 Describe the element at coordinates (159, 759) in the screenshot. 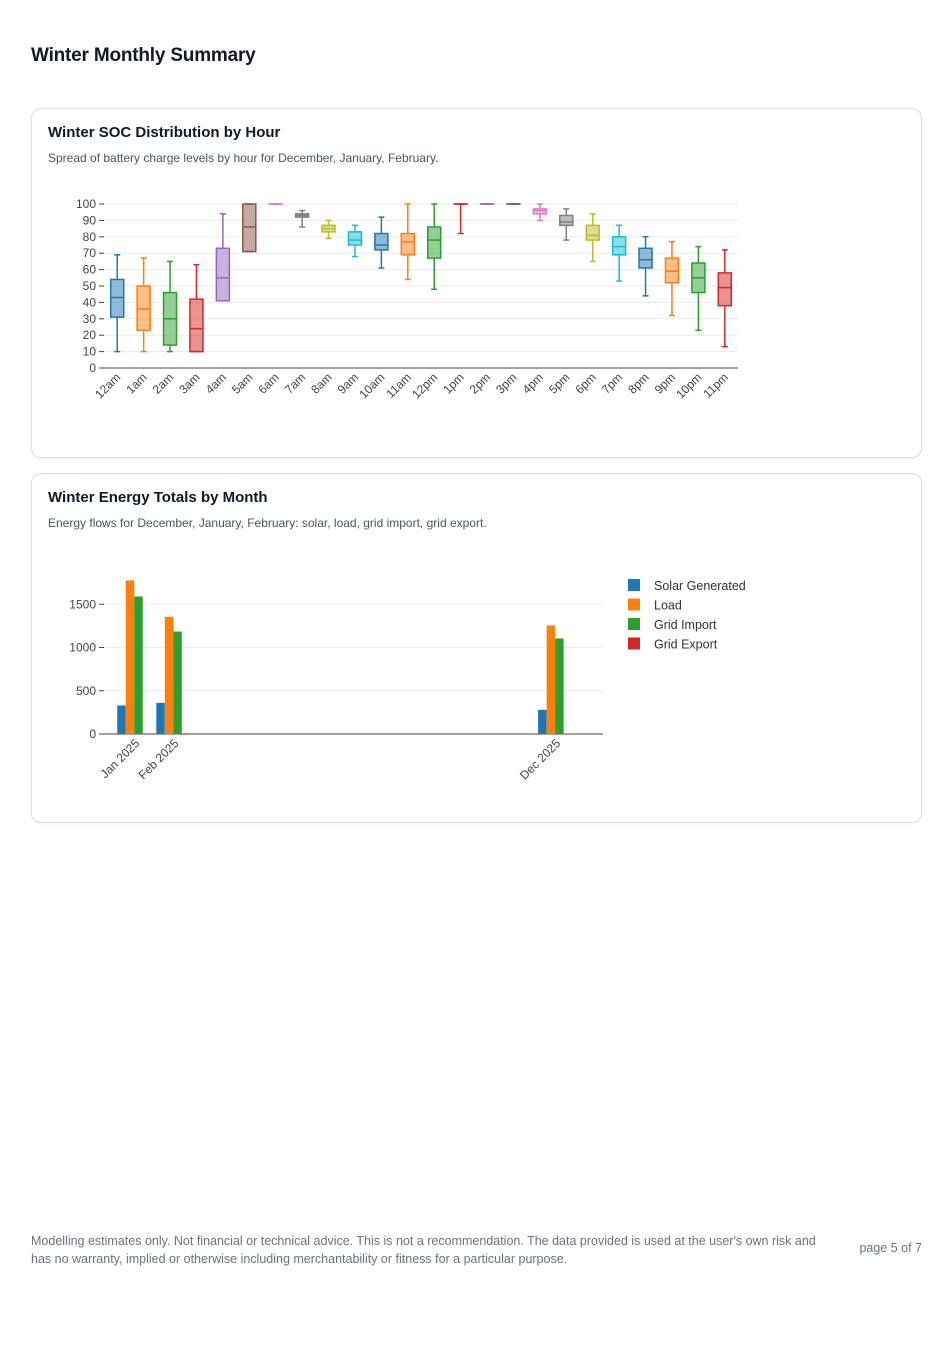

I see `x-tick-label: Feb 2025` at that location.